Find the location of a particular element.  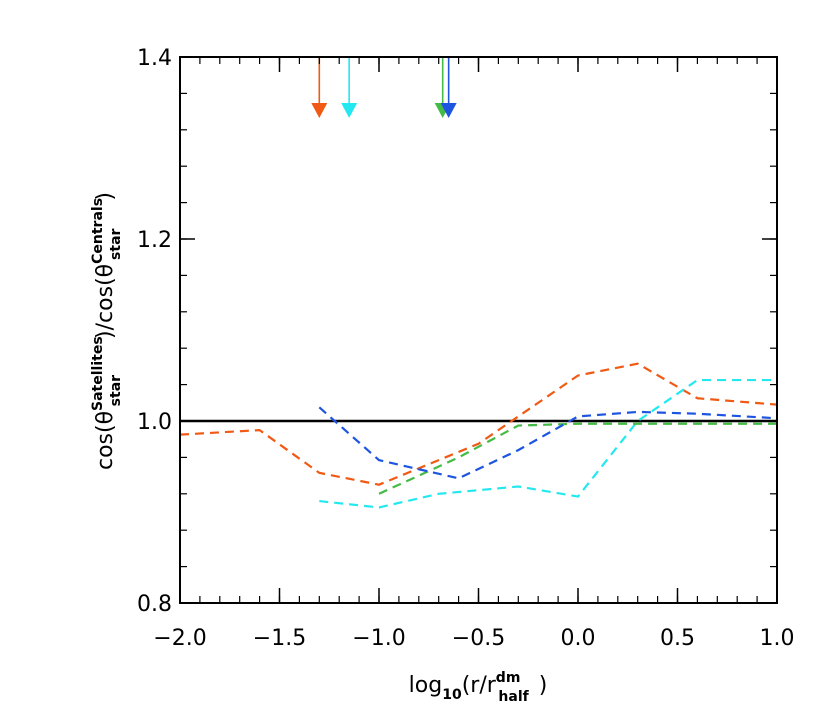

x-tick-label: −0.5 is located at coordinates (478, 638).